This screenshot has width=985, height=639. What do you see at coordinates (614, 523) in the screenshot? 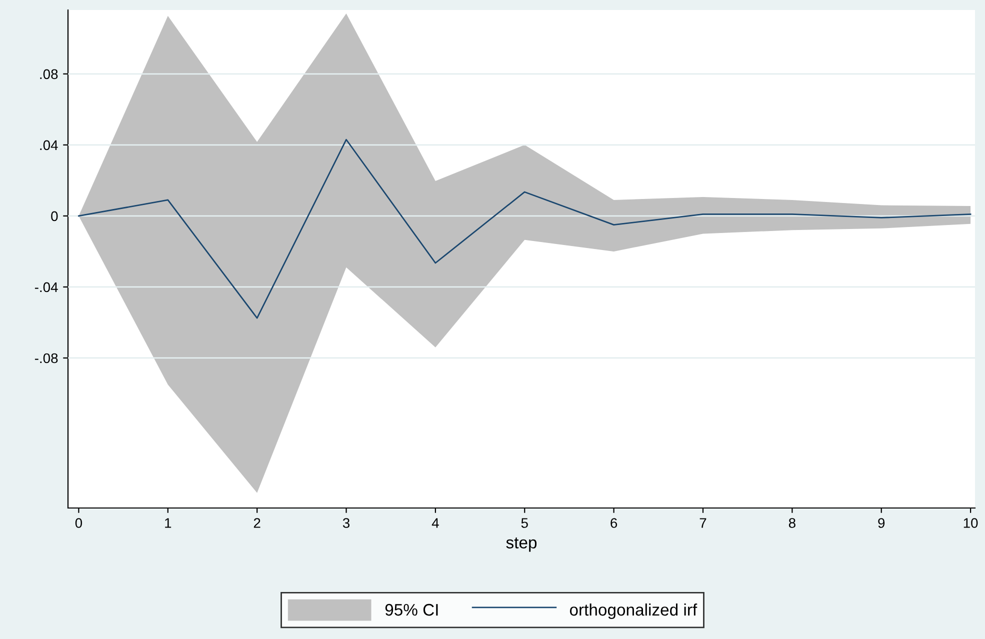
I see `x-tick-label: 6` at bounding box center [614, 523].